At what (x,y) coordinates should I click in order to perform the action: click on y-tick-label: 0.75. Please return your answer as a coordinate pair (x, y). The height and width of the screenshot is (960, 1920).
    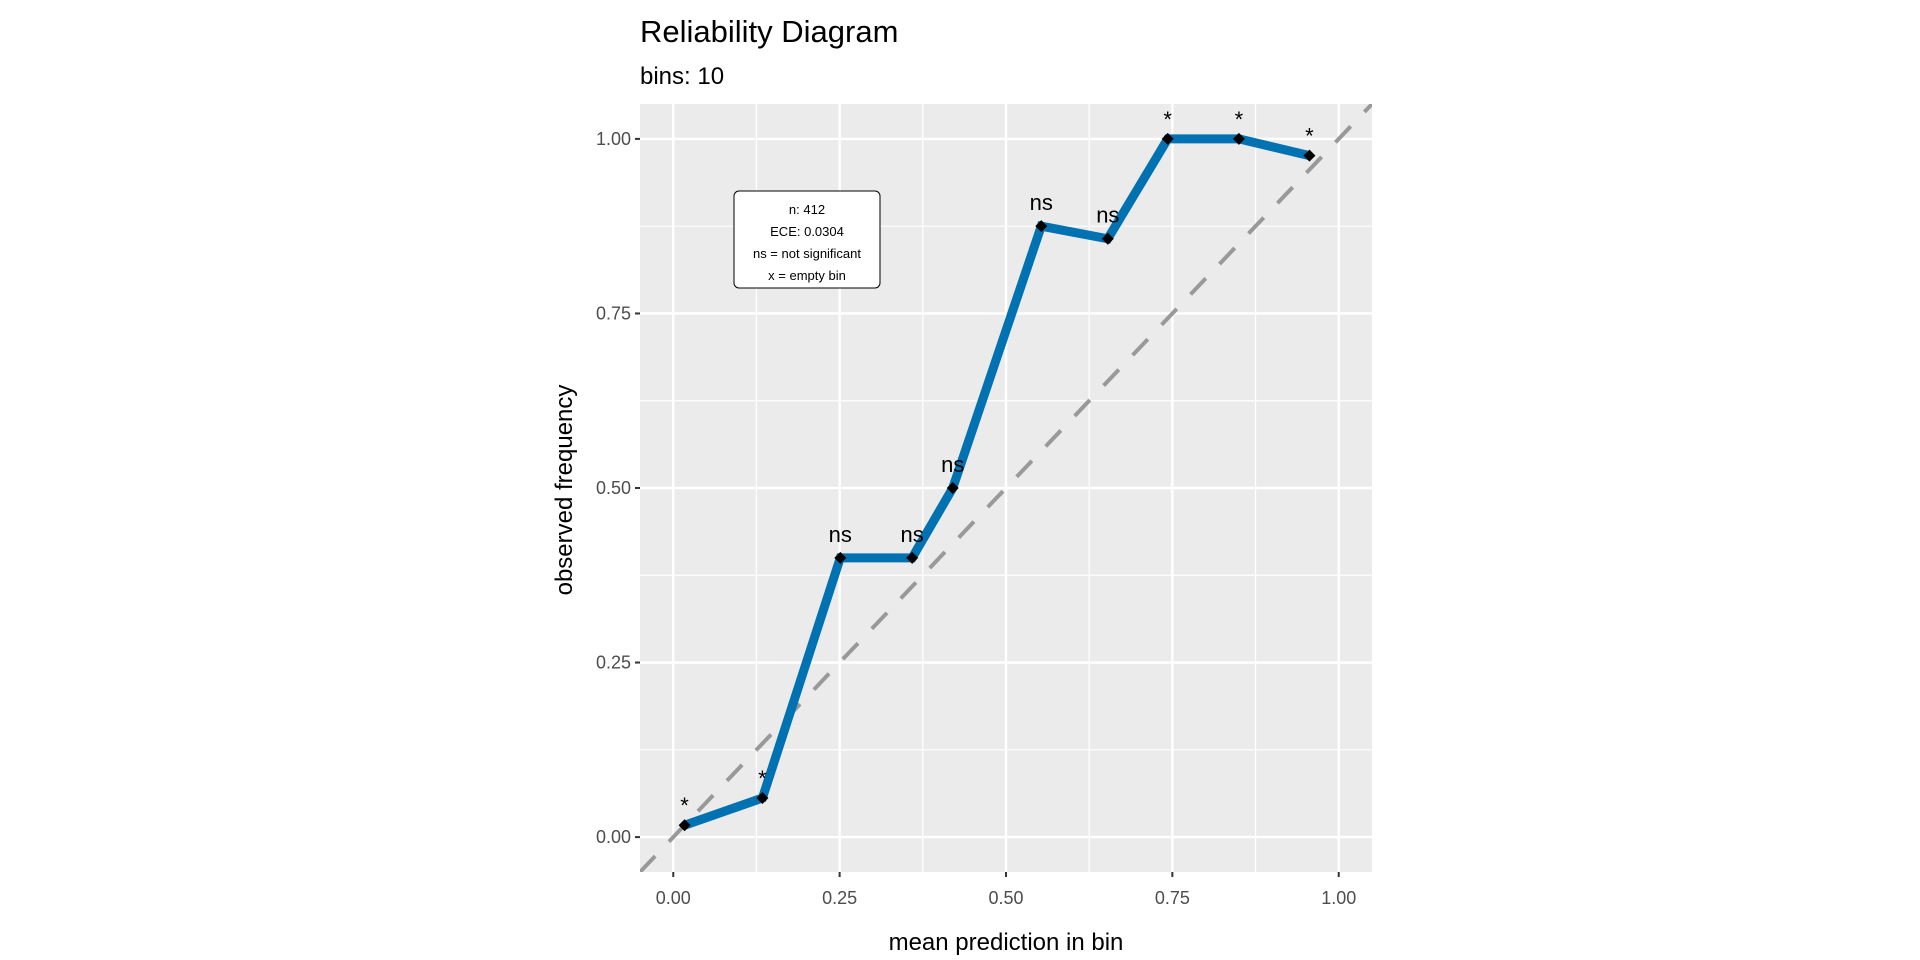
    Looking at the image, I should click on (613, 313).